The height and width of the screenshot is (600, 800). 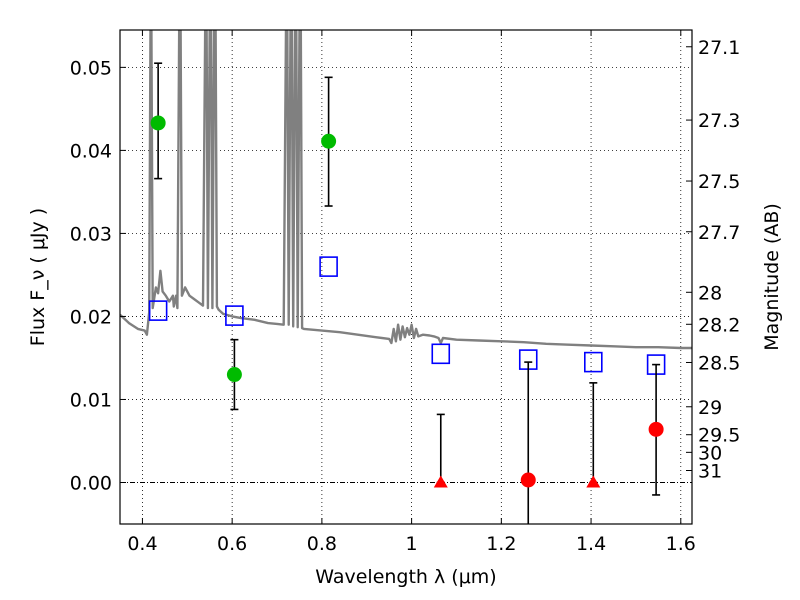 I want to click on x-axis-label: Wavelength λ (μm), so click(x=405, y=577).